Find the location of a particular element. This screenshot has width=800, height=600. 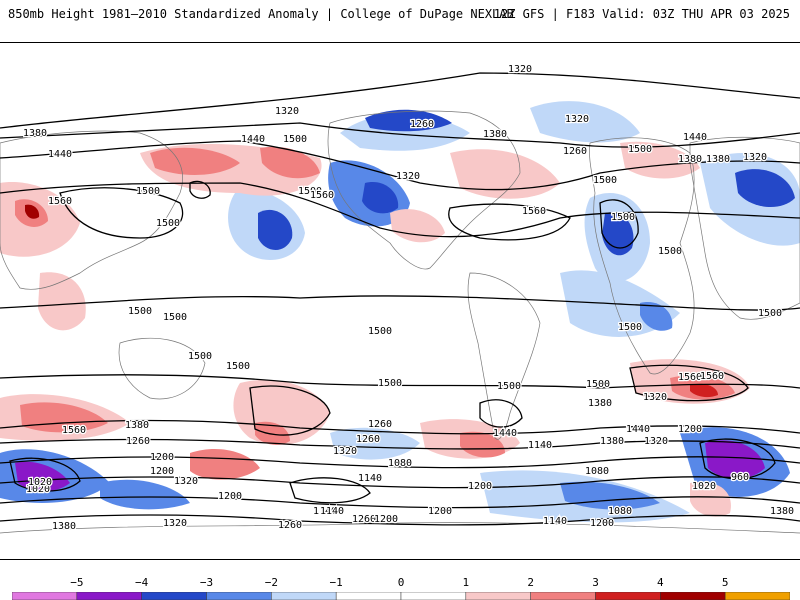

contour-1140-south is located at coordinates (400, 520).